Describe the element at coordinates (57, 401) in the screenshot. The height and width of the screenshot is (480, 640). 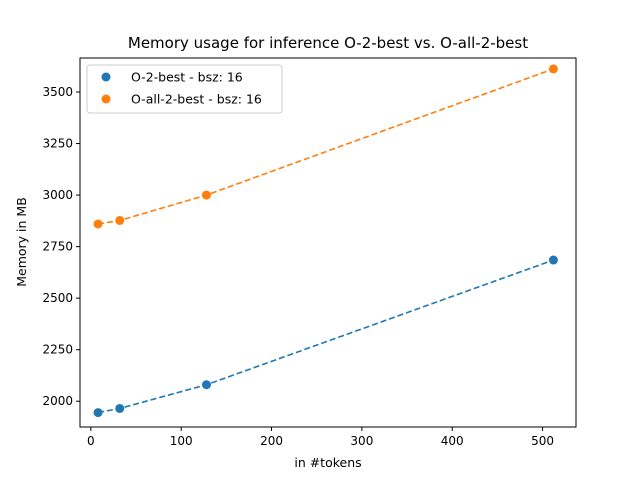
I see `y-tick-label: 2000` at that location.